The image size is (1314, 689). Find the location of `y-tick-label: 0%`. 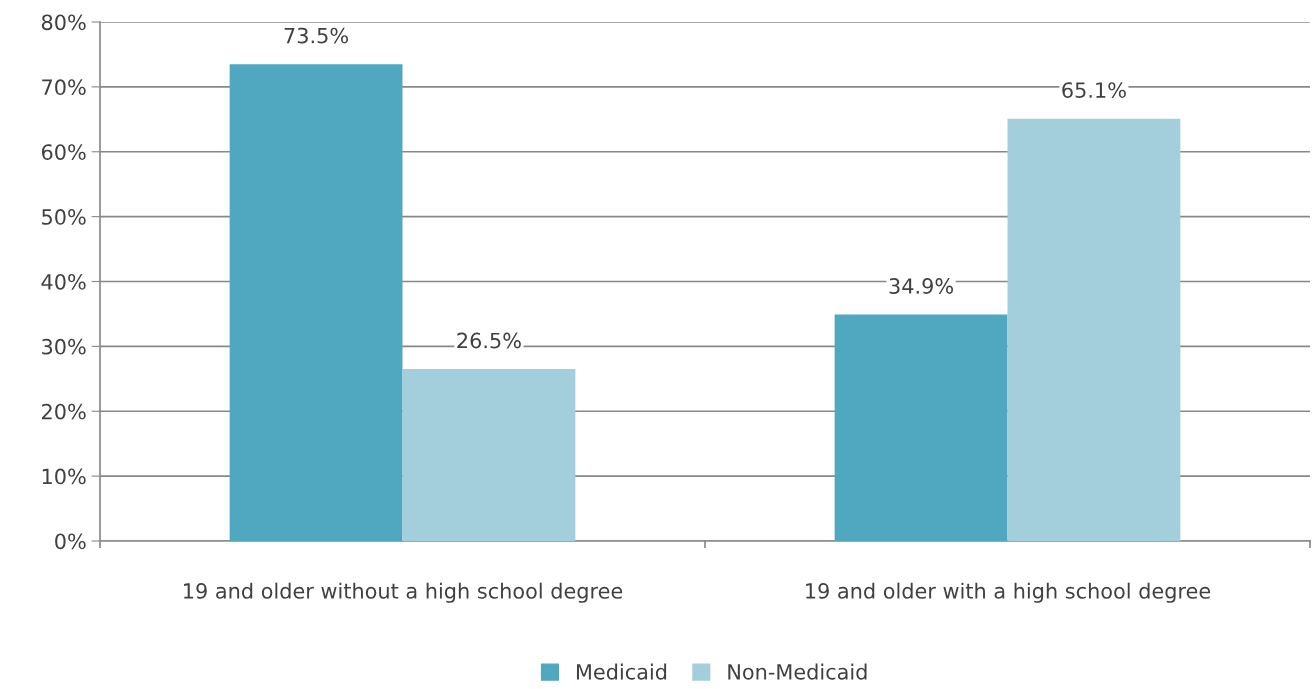

y-tick-label: 0% is located at coordinates (70, 541).